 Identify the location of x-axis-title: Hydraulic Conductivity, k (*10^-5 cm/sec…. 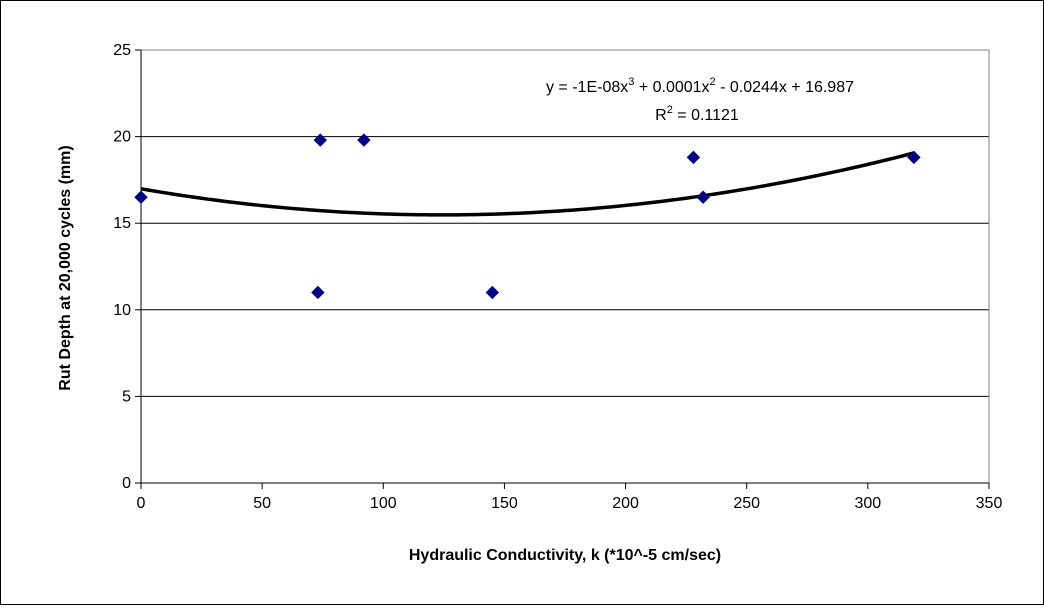
(565, 555).